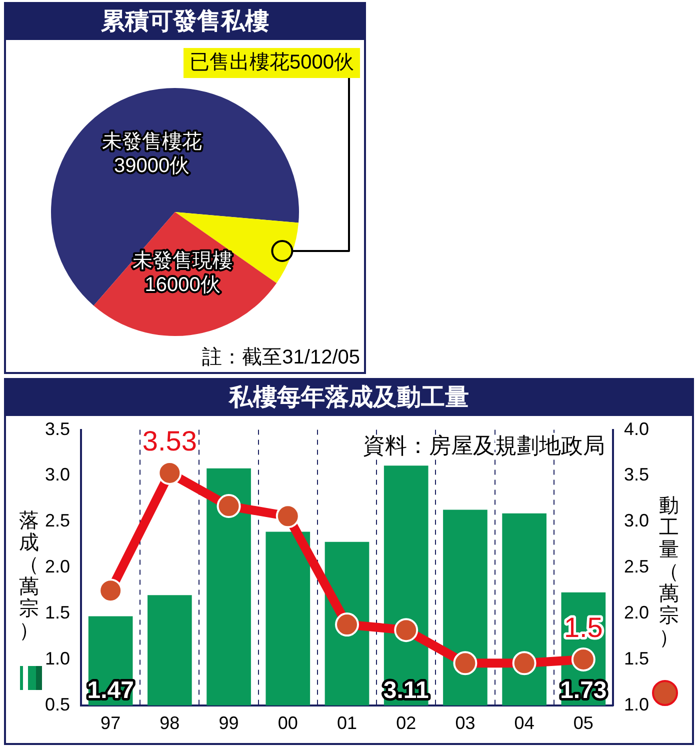 This screenshot has height=747, width=698. Describe the element at coordinates (57, 566) in the screenshot. I see `y-tick-label: 2.0` at that location.